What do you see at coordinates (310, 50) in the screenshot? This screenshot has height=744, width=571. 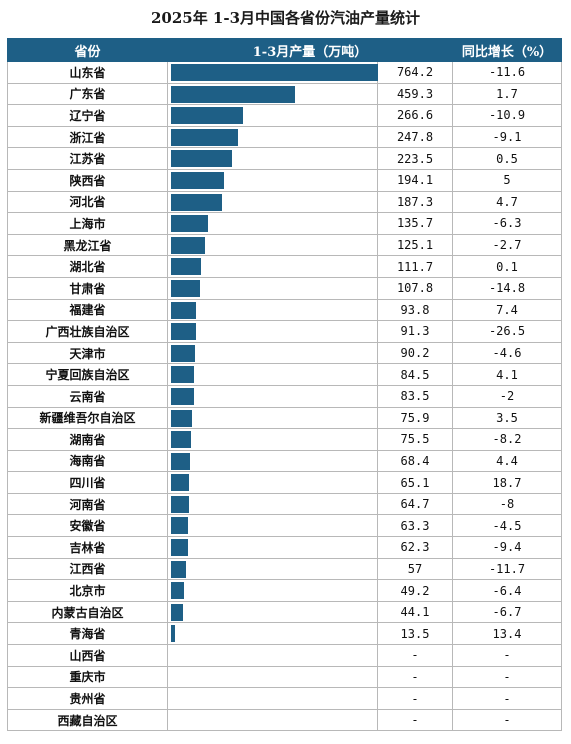 I see `header-output: 1-3月产量（万吨）` at bounding box center [310, 50].